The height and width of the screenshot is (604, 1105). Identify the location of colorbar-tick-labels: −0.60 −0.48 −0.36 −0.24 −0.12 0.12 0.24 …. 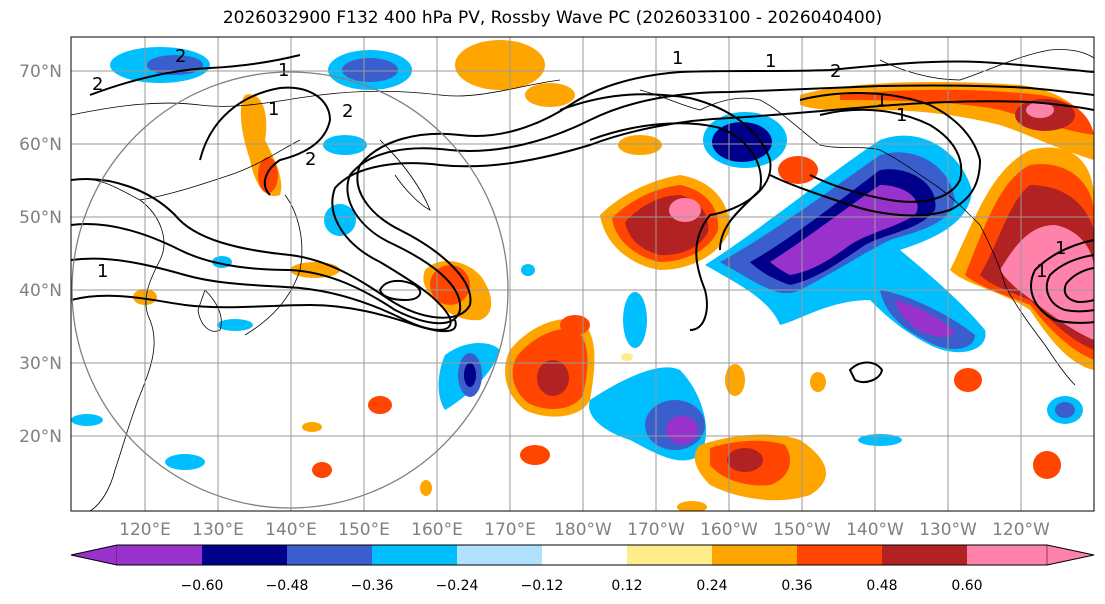
(582, 586).